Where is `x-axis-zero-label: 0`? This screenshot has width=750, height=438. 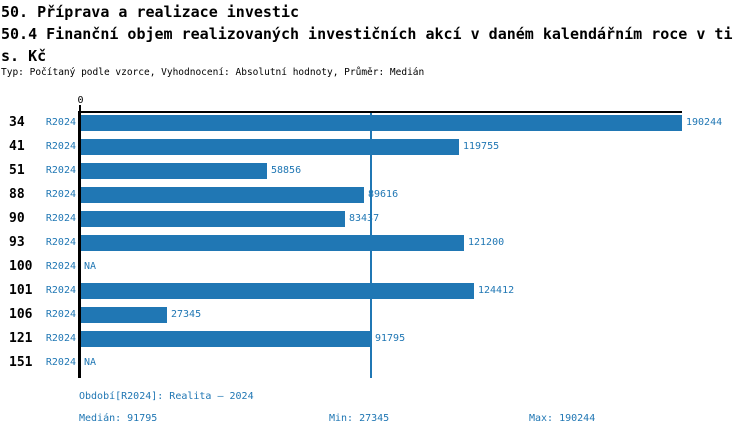 x-axis-zero-label: 0 is located at coordinates (80, 100).